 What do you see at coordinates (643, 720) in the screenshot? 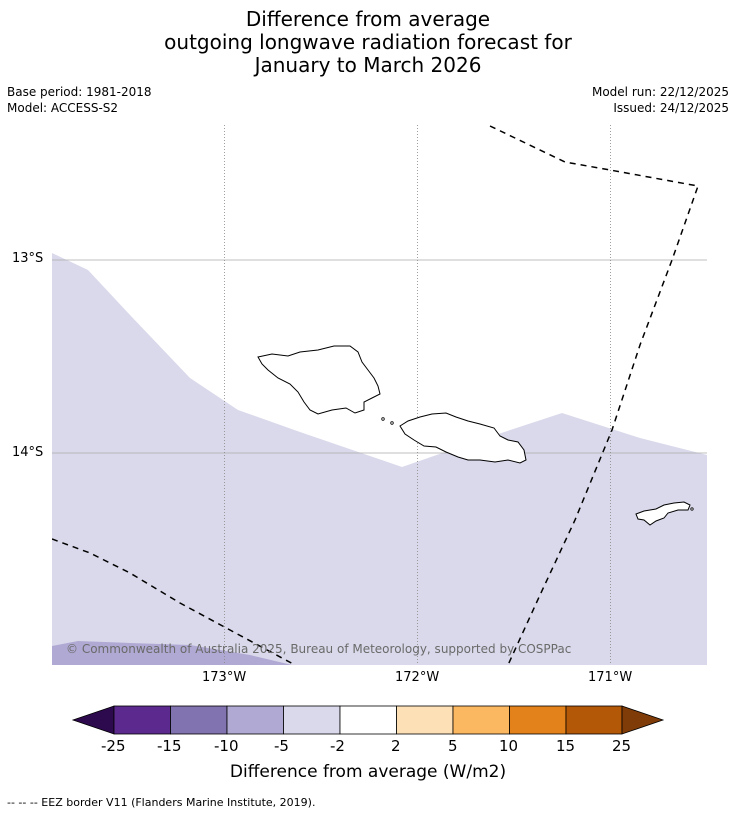
I see `colorbar-extend-high` at bounding box center [643, 720].